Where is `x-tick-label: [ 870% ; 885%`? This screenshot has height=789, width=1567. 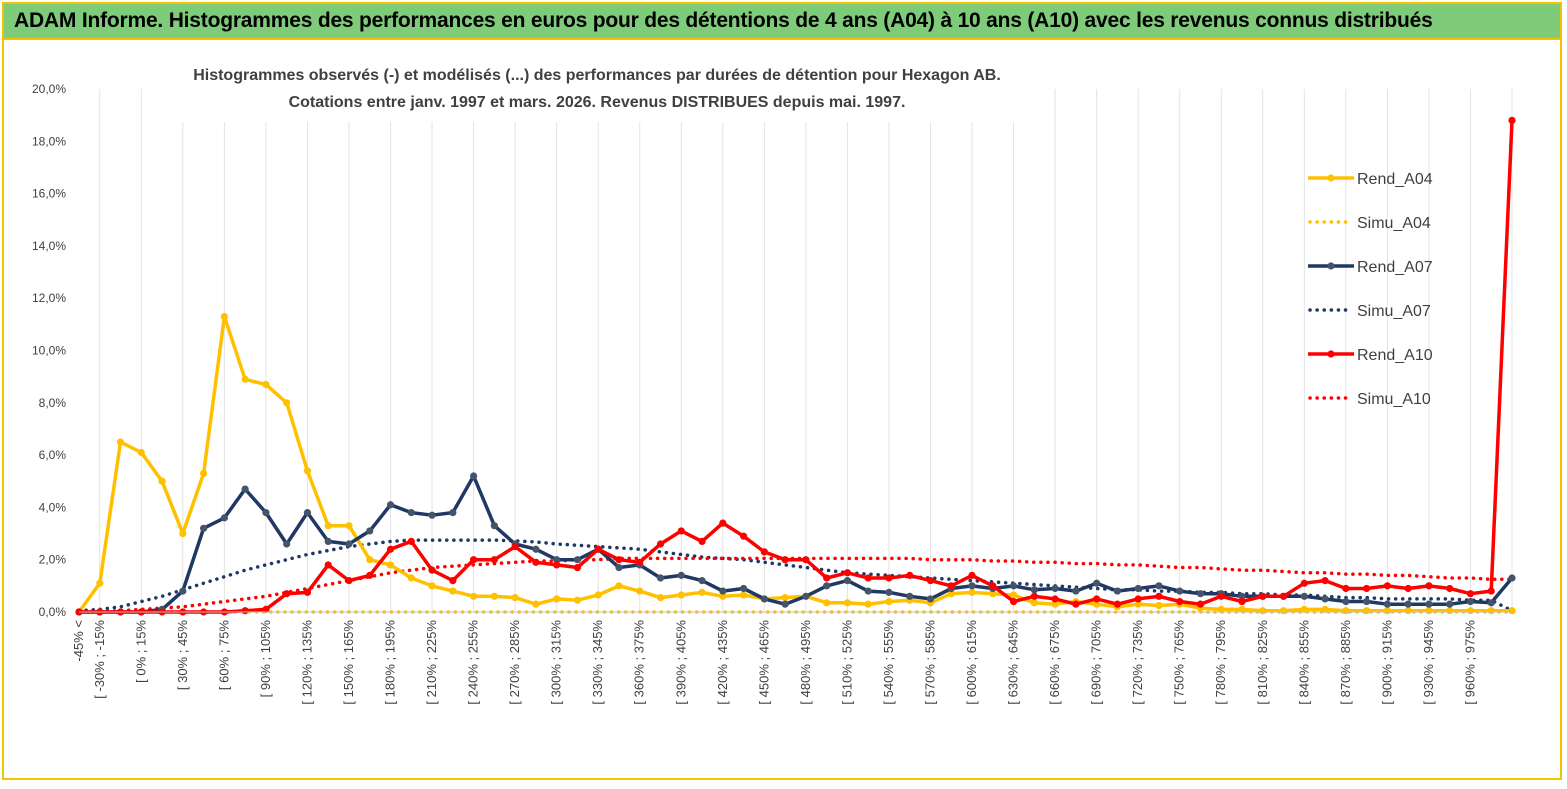 x-tick-label: [ 870% ; 885% is located at coordinates (1345, 662).